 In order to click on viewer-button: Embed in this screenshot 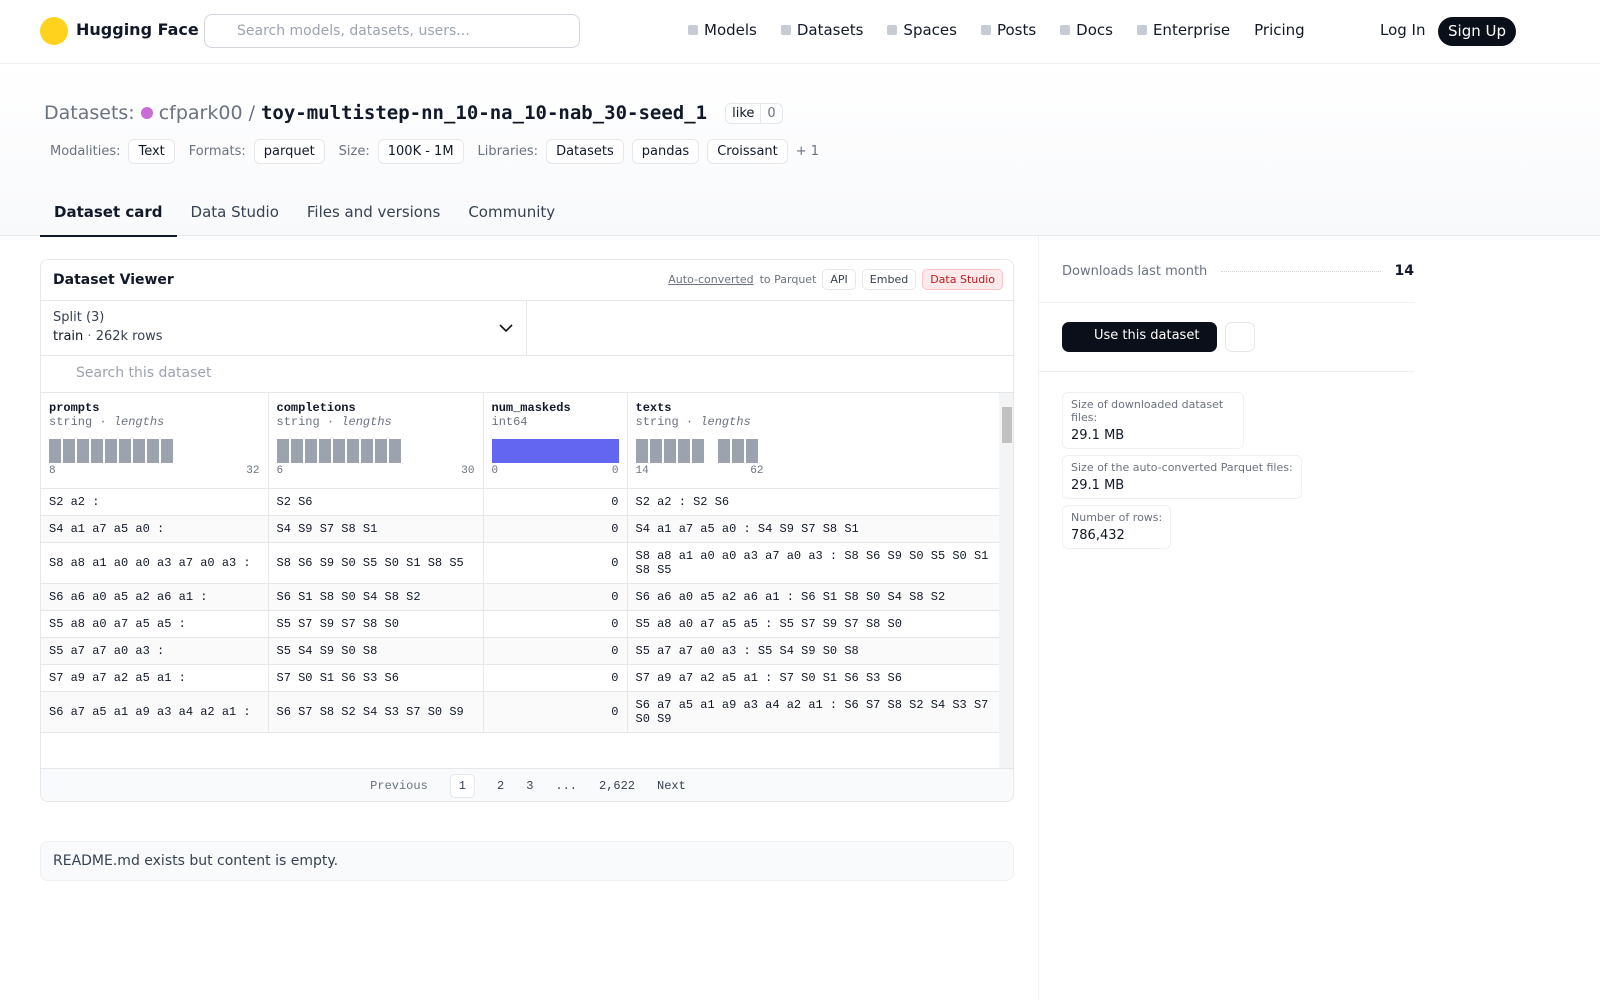, I will do `click(889, 279)`.